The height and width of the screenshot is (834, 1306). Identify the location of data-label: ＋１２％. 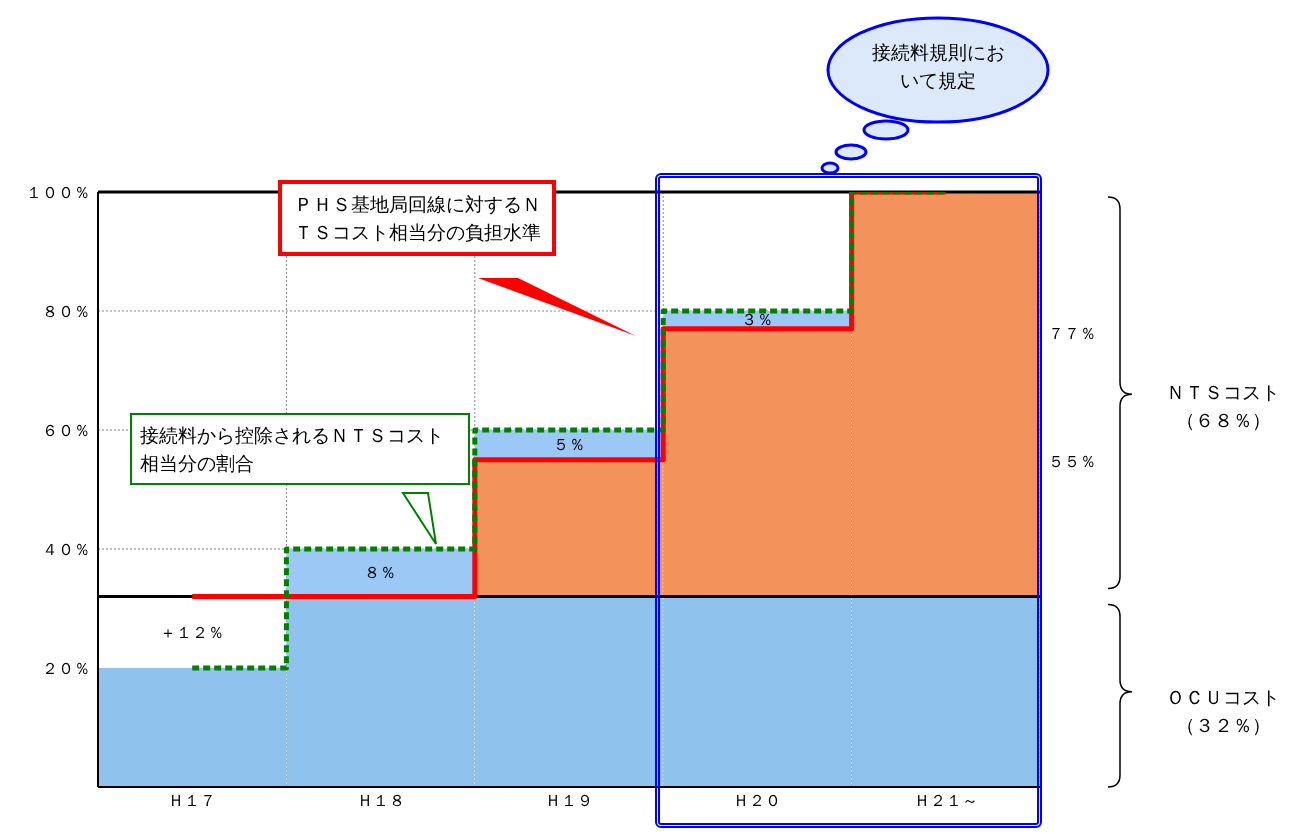
(192, 632).